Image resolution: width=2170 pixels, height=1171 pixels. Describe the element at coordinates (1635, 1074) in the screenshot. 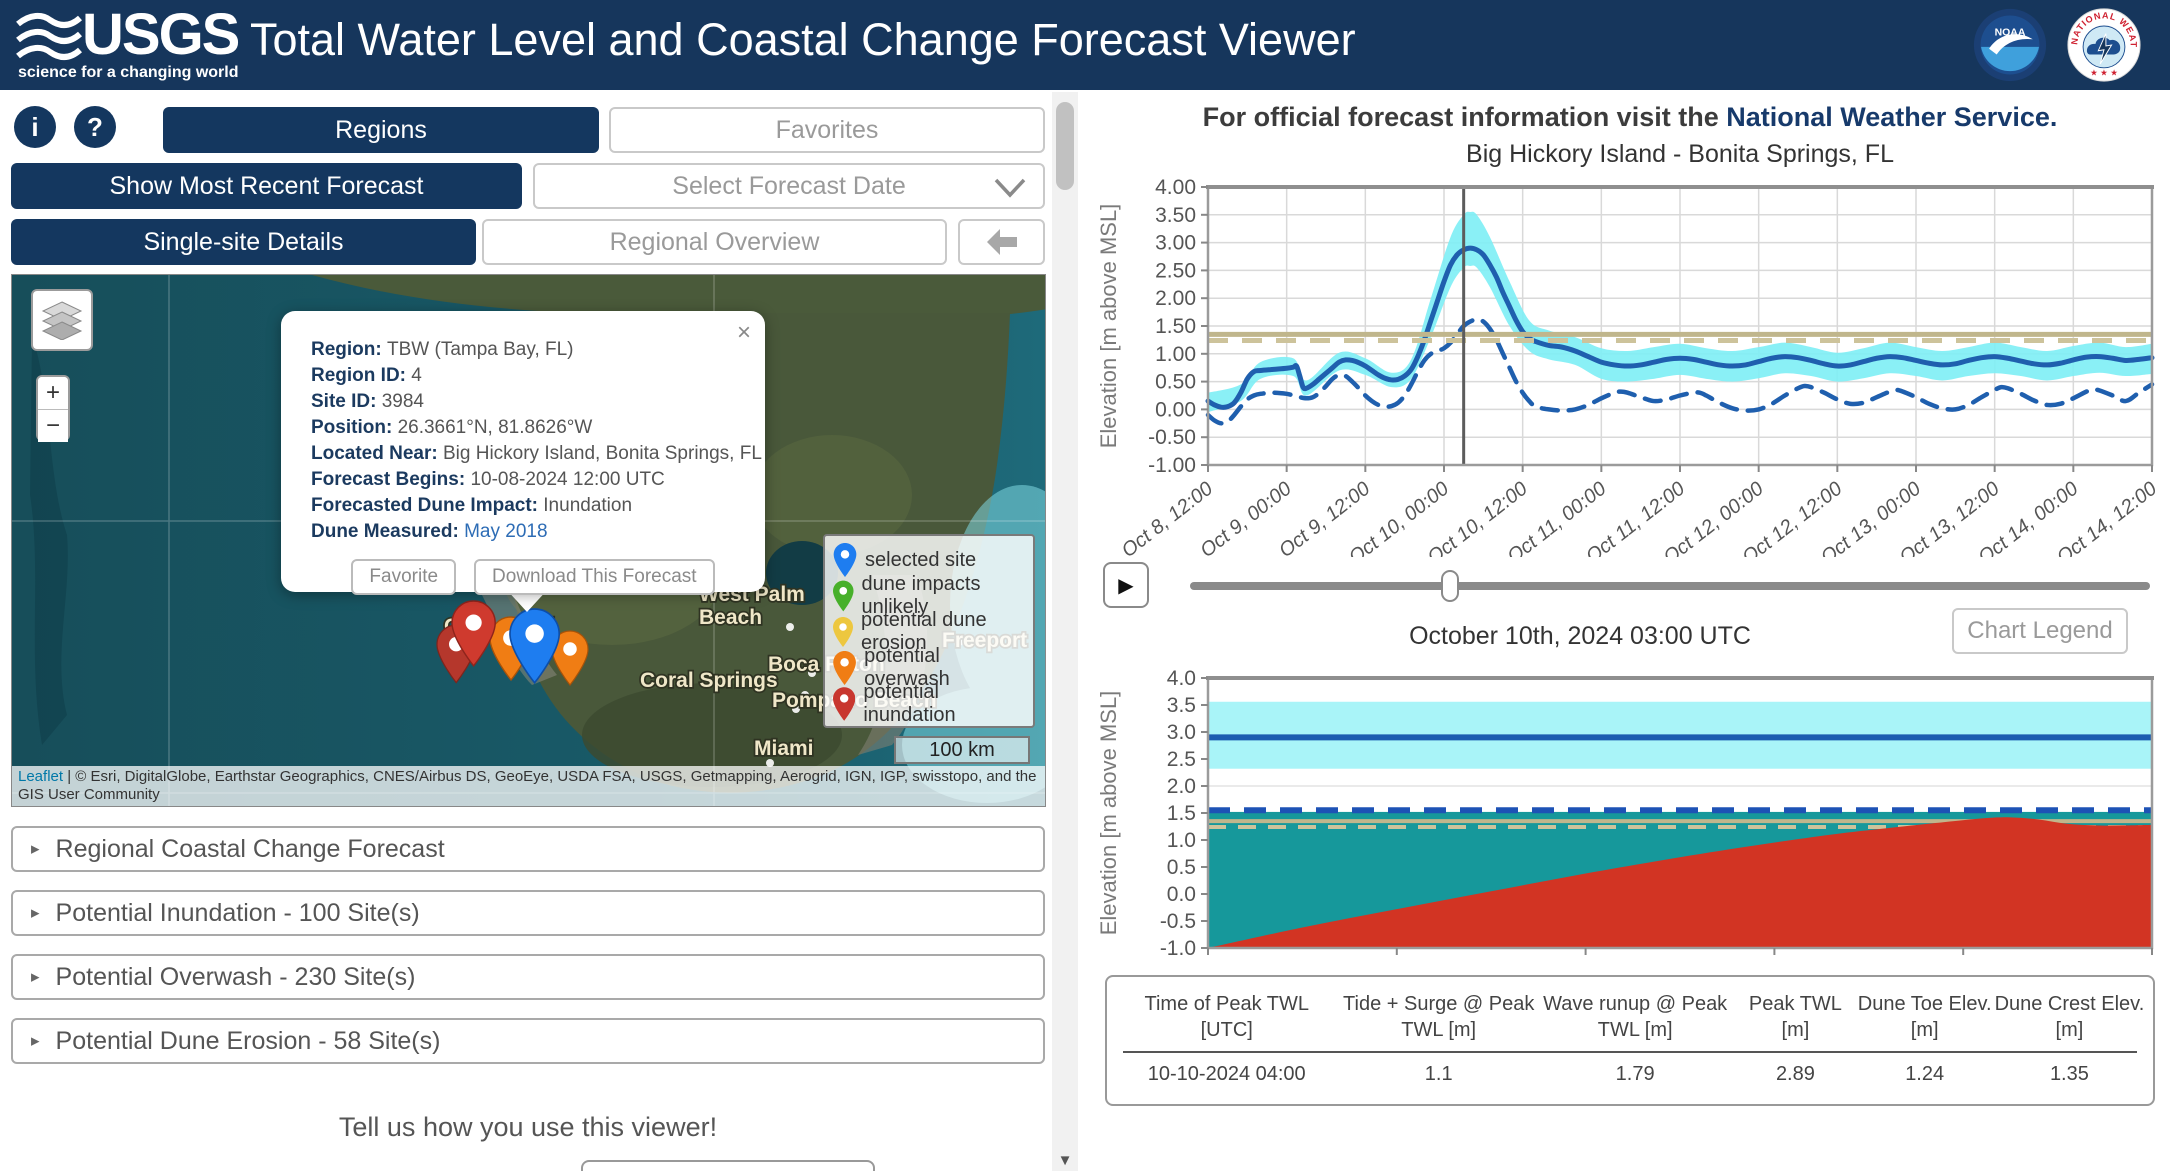

I see `table-value-cell: 1.79` at that location.